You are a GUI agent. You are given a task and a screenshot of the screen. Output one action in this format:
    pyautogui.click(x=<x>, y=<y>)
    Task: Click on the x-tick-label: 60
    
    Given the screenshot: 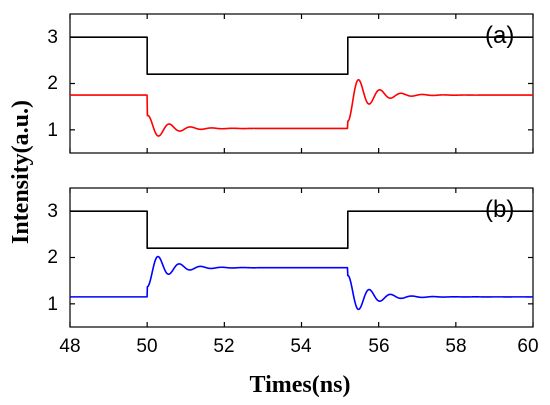 What is the action you would take?
    pyautogui.click(x=527, y=346)
    